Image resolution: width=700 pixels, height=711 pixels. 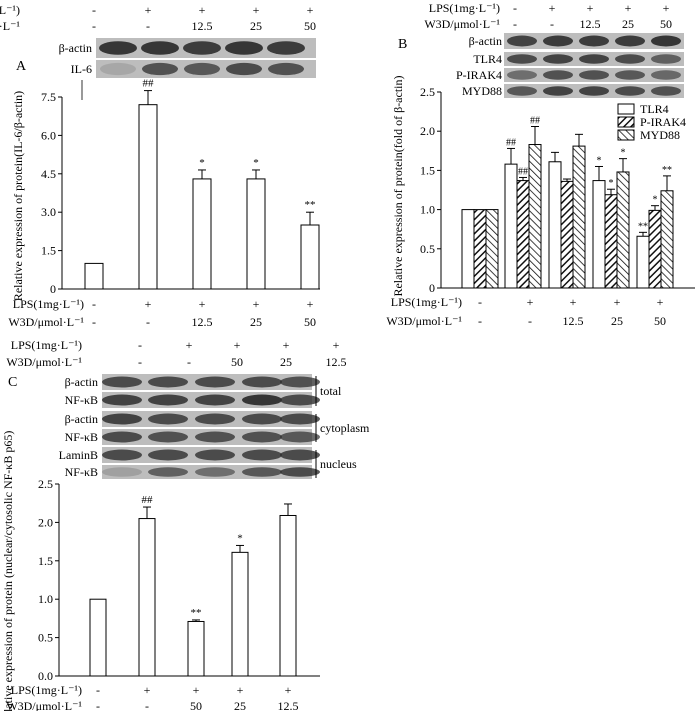 I want to click on panel-c-bottom-w3d-value: 25, so click(x=240, y=705).